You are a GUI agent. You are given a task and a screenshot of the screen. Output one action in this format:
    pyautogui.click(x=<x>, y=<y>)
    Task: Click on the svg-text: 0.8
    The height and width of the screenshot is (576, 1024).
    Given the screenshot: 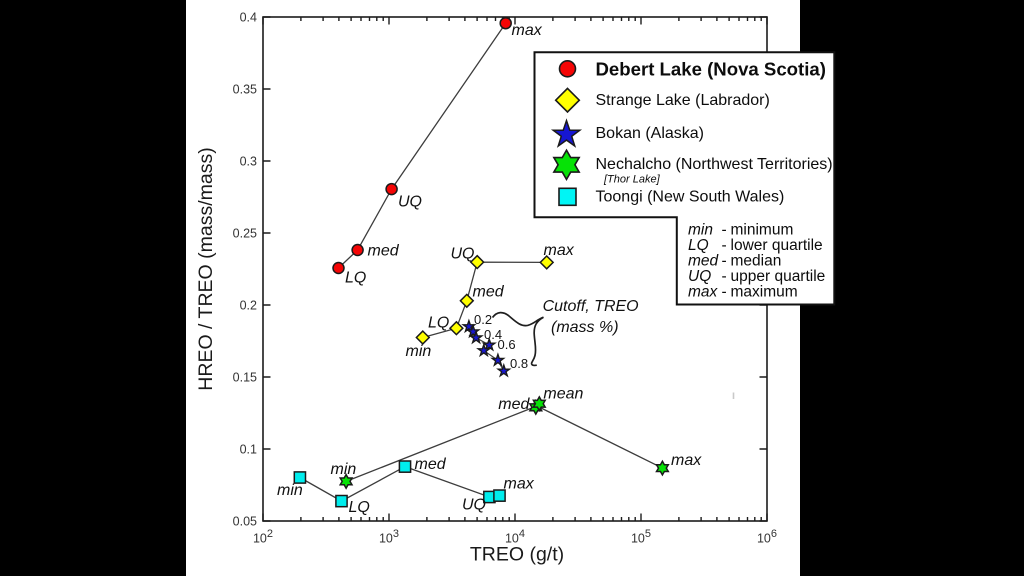 What is the action you would take?
    pyautogui.click(x=519, y=363)
    